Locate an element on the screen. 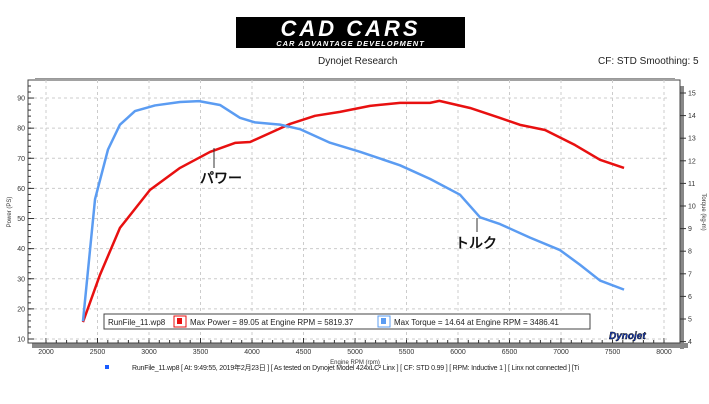 Image resolution: width=709 pixels, height=404 pixels. x-tick-label: 3000 is located at coordinates (149, 352).